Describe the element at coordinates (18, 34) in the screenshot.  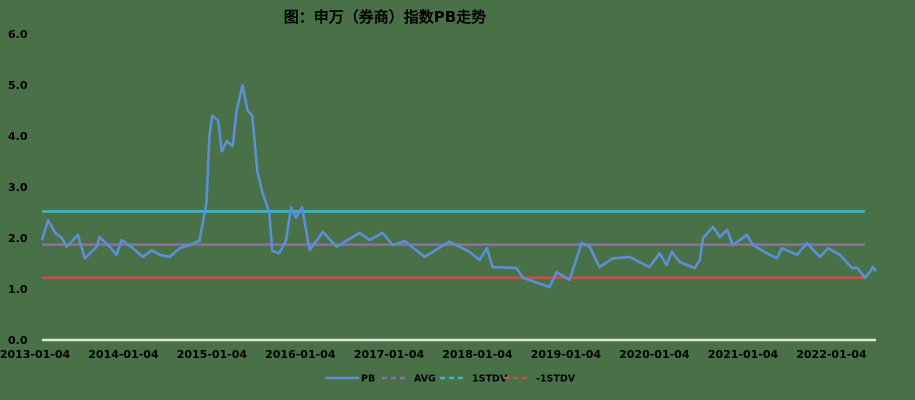
I see `y-tick-label: 6.0` at that location.